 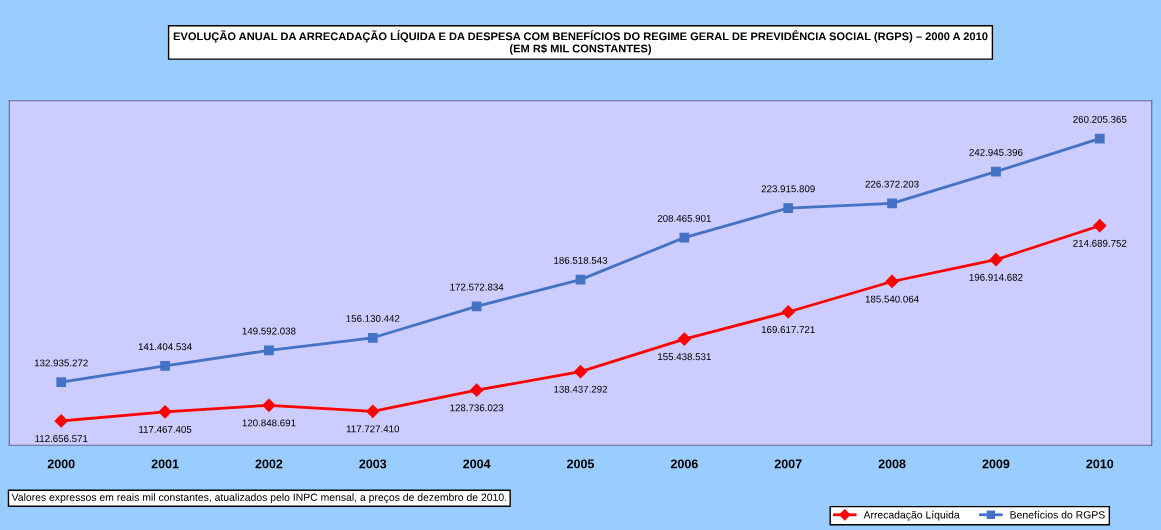 What do you see at coordinates (1100, 464) in the screenshot?
I see `x-tick-label: 2010` at bounding box center [1100, 464].